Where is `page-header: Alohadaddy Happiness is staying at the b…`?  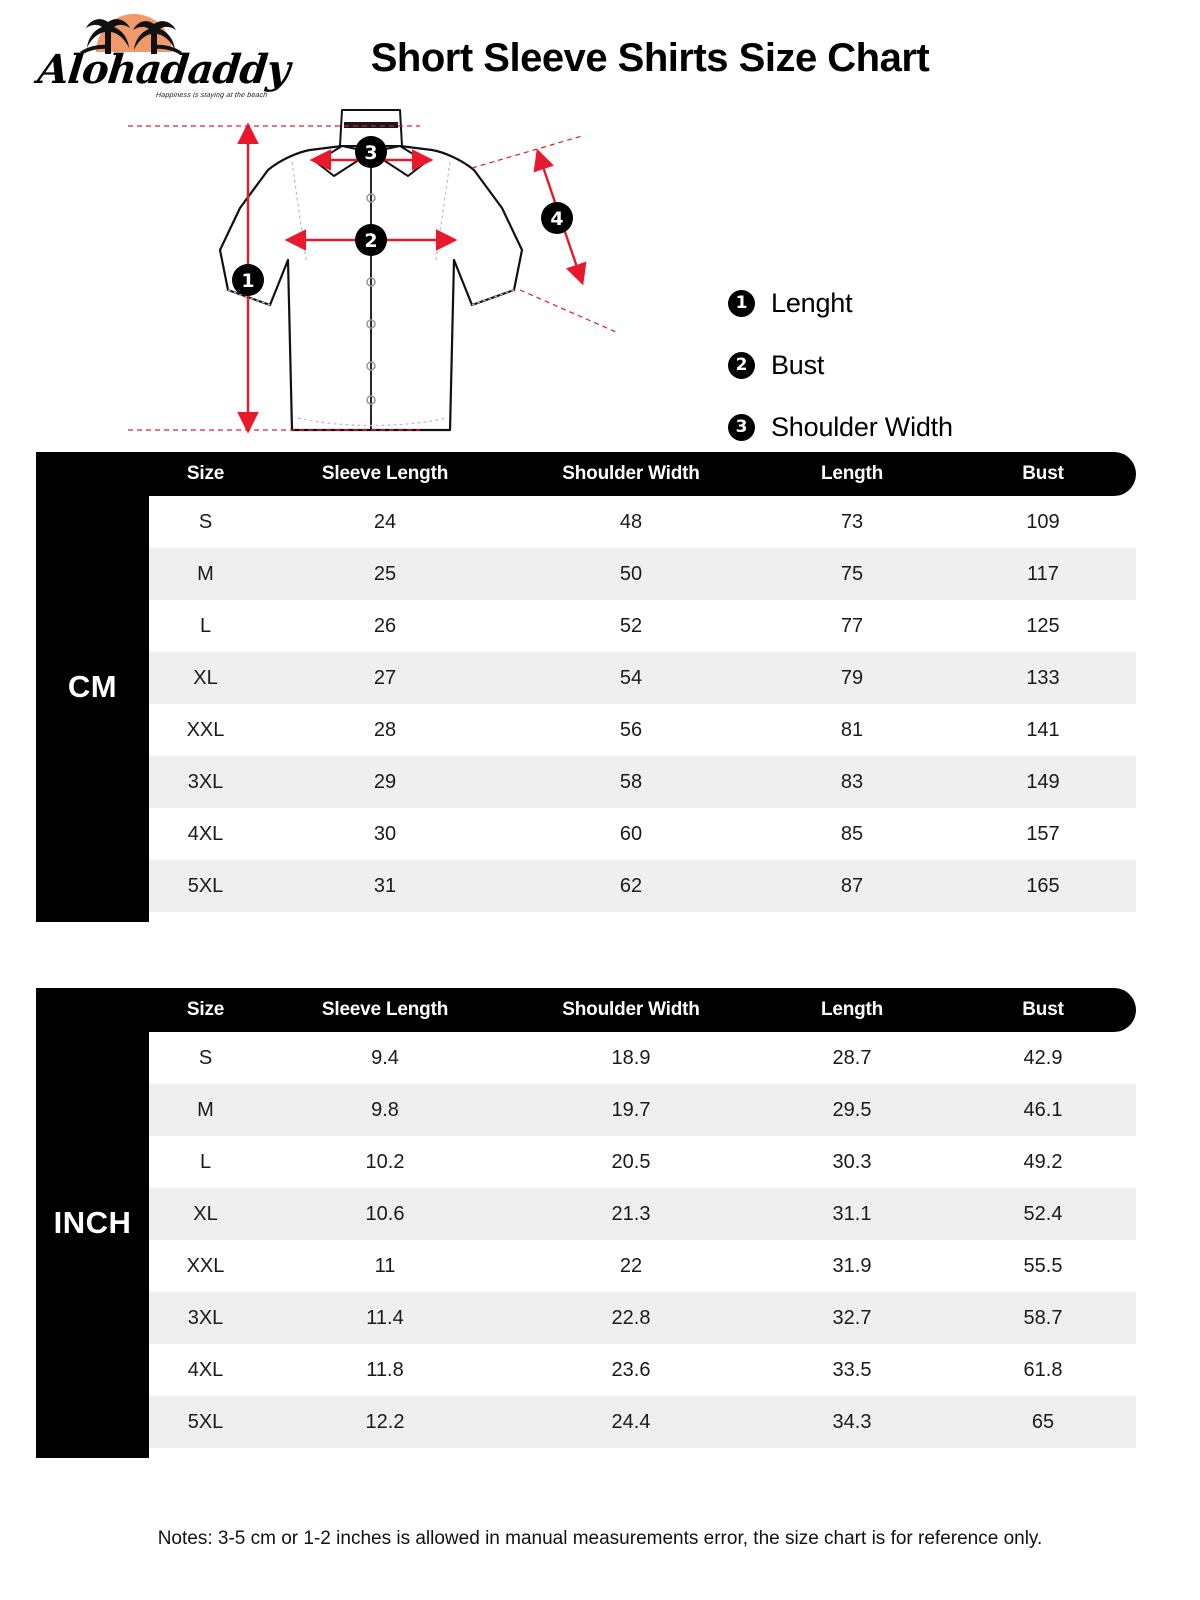
page-header: Alohadaddy Happiness is staying at the b… is located at coordinates (600, 56).